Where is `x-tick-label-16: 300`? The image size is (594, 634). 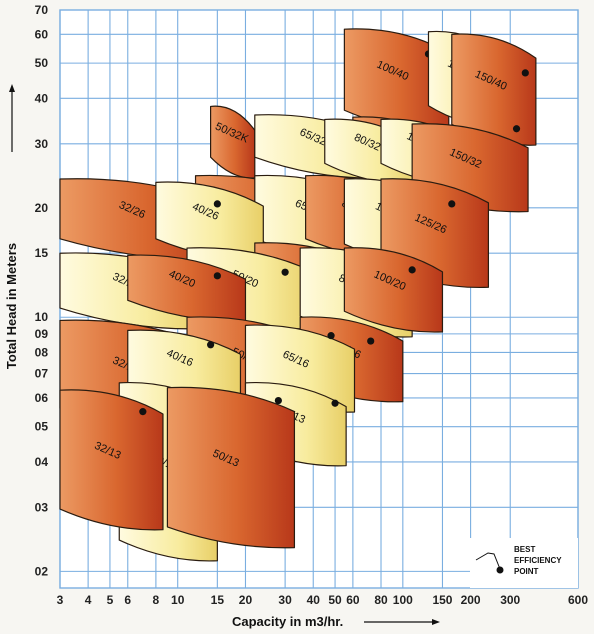 x-tick-label-16: 300 is located at coordinates (510, 600).